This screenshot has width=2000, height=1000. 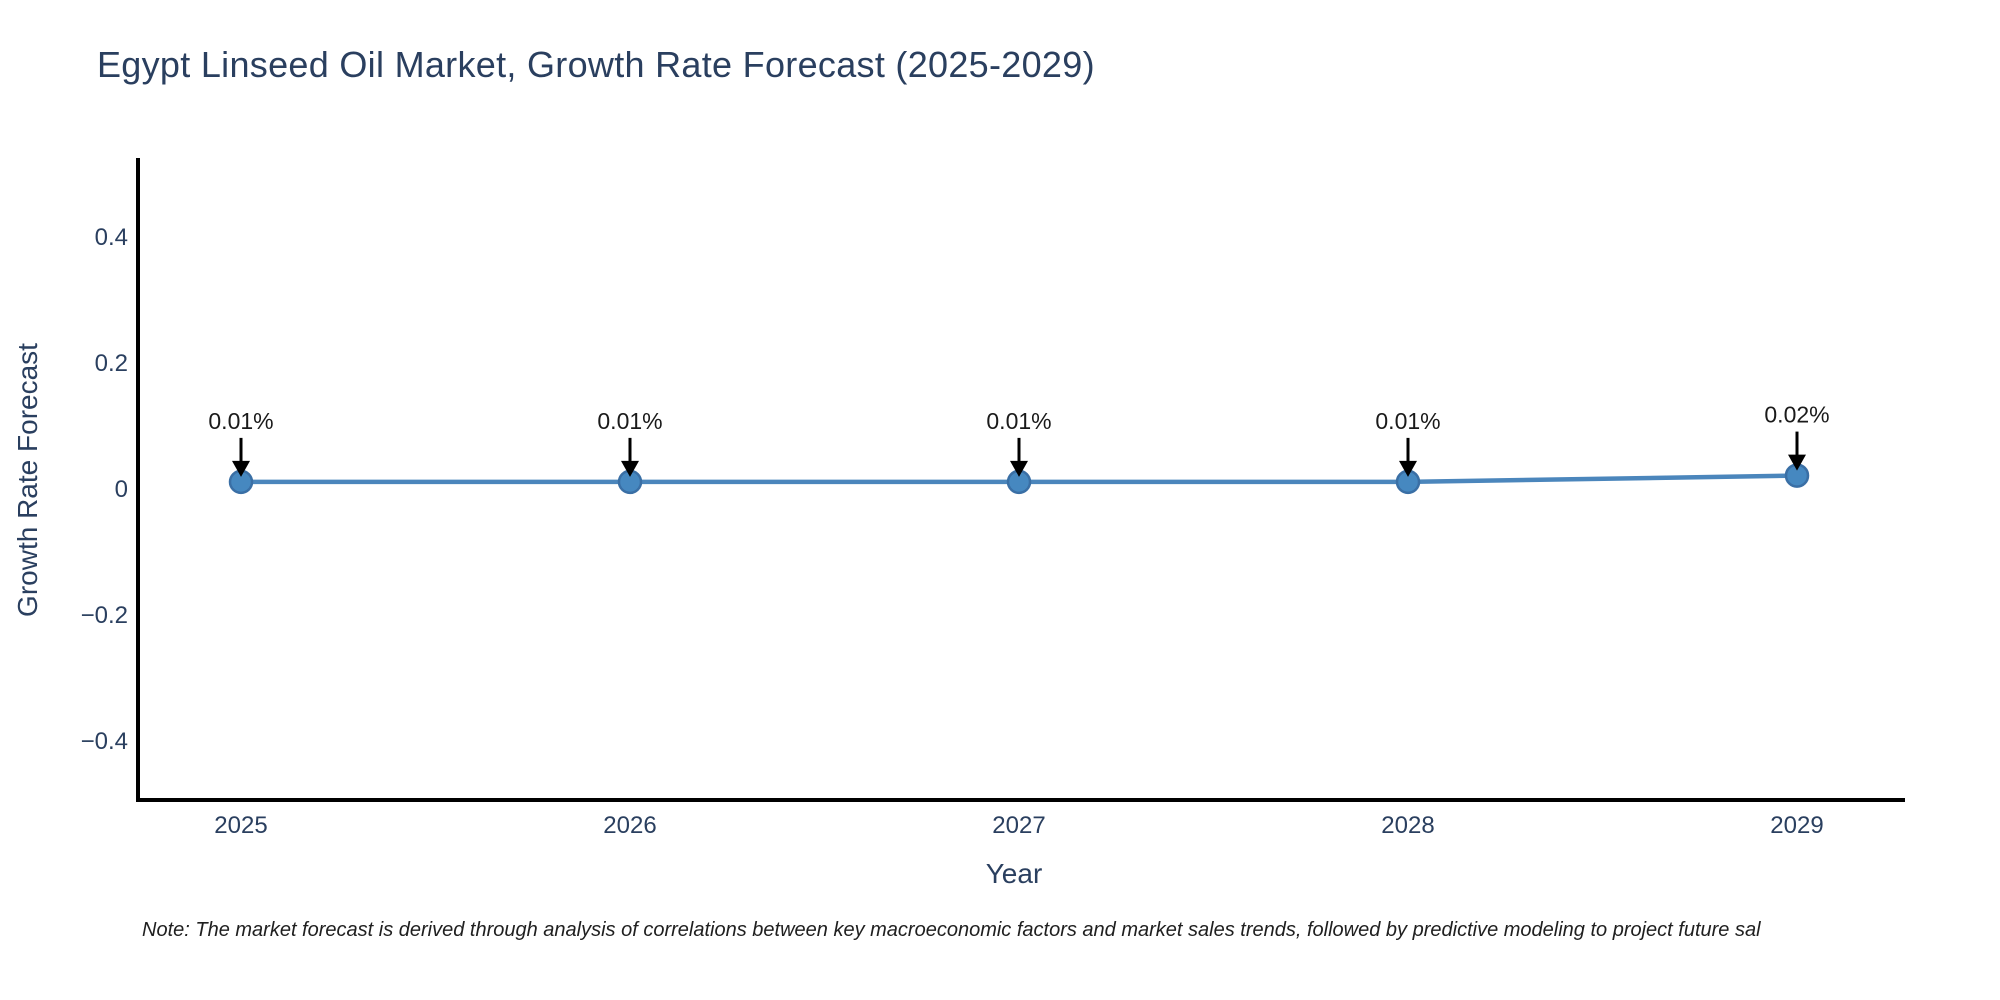 What do you see at coordinates (121, 489) in the screenshot?
I see `y-tick-label: 0` at bounding box center [121, 489].